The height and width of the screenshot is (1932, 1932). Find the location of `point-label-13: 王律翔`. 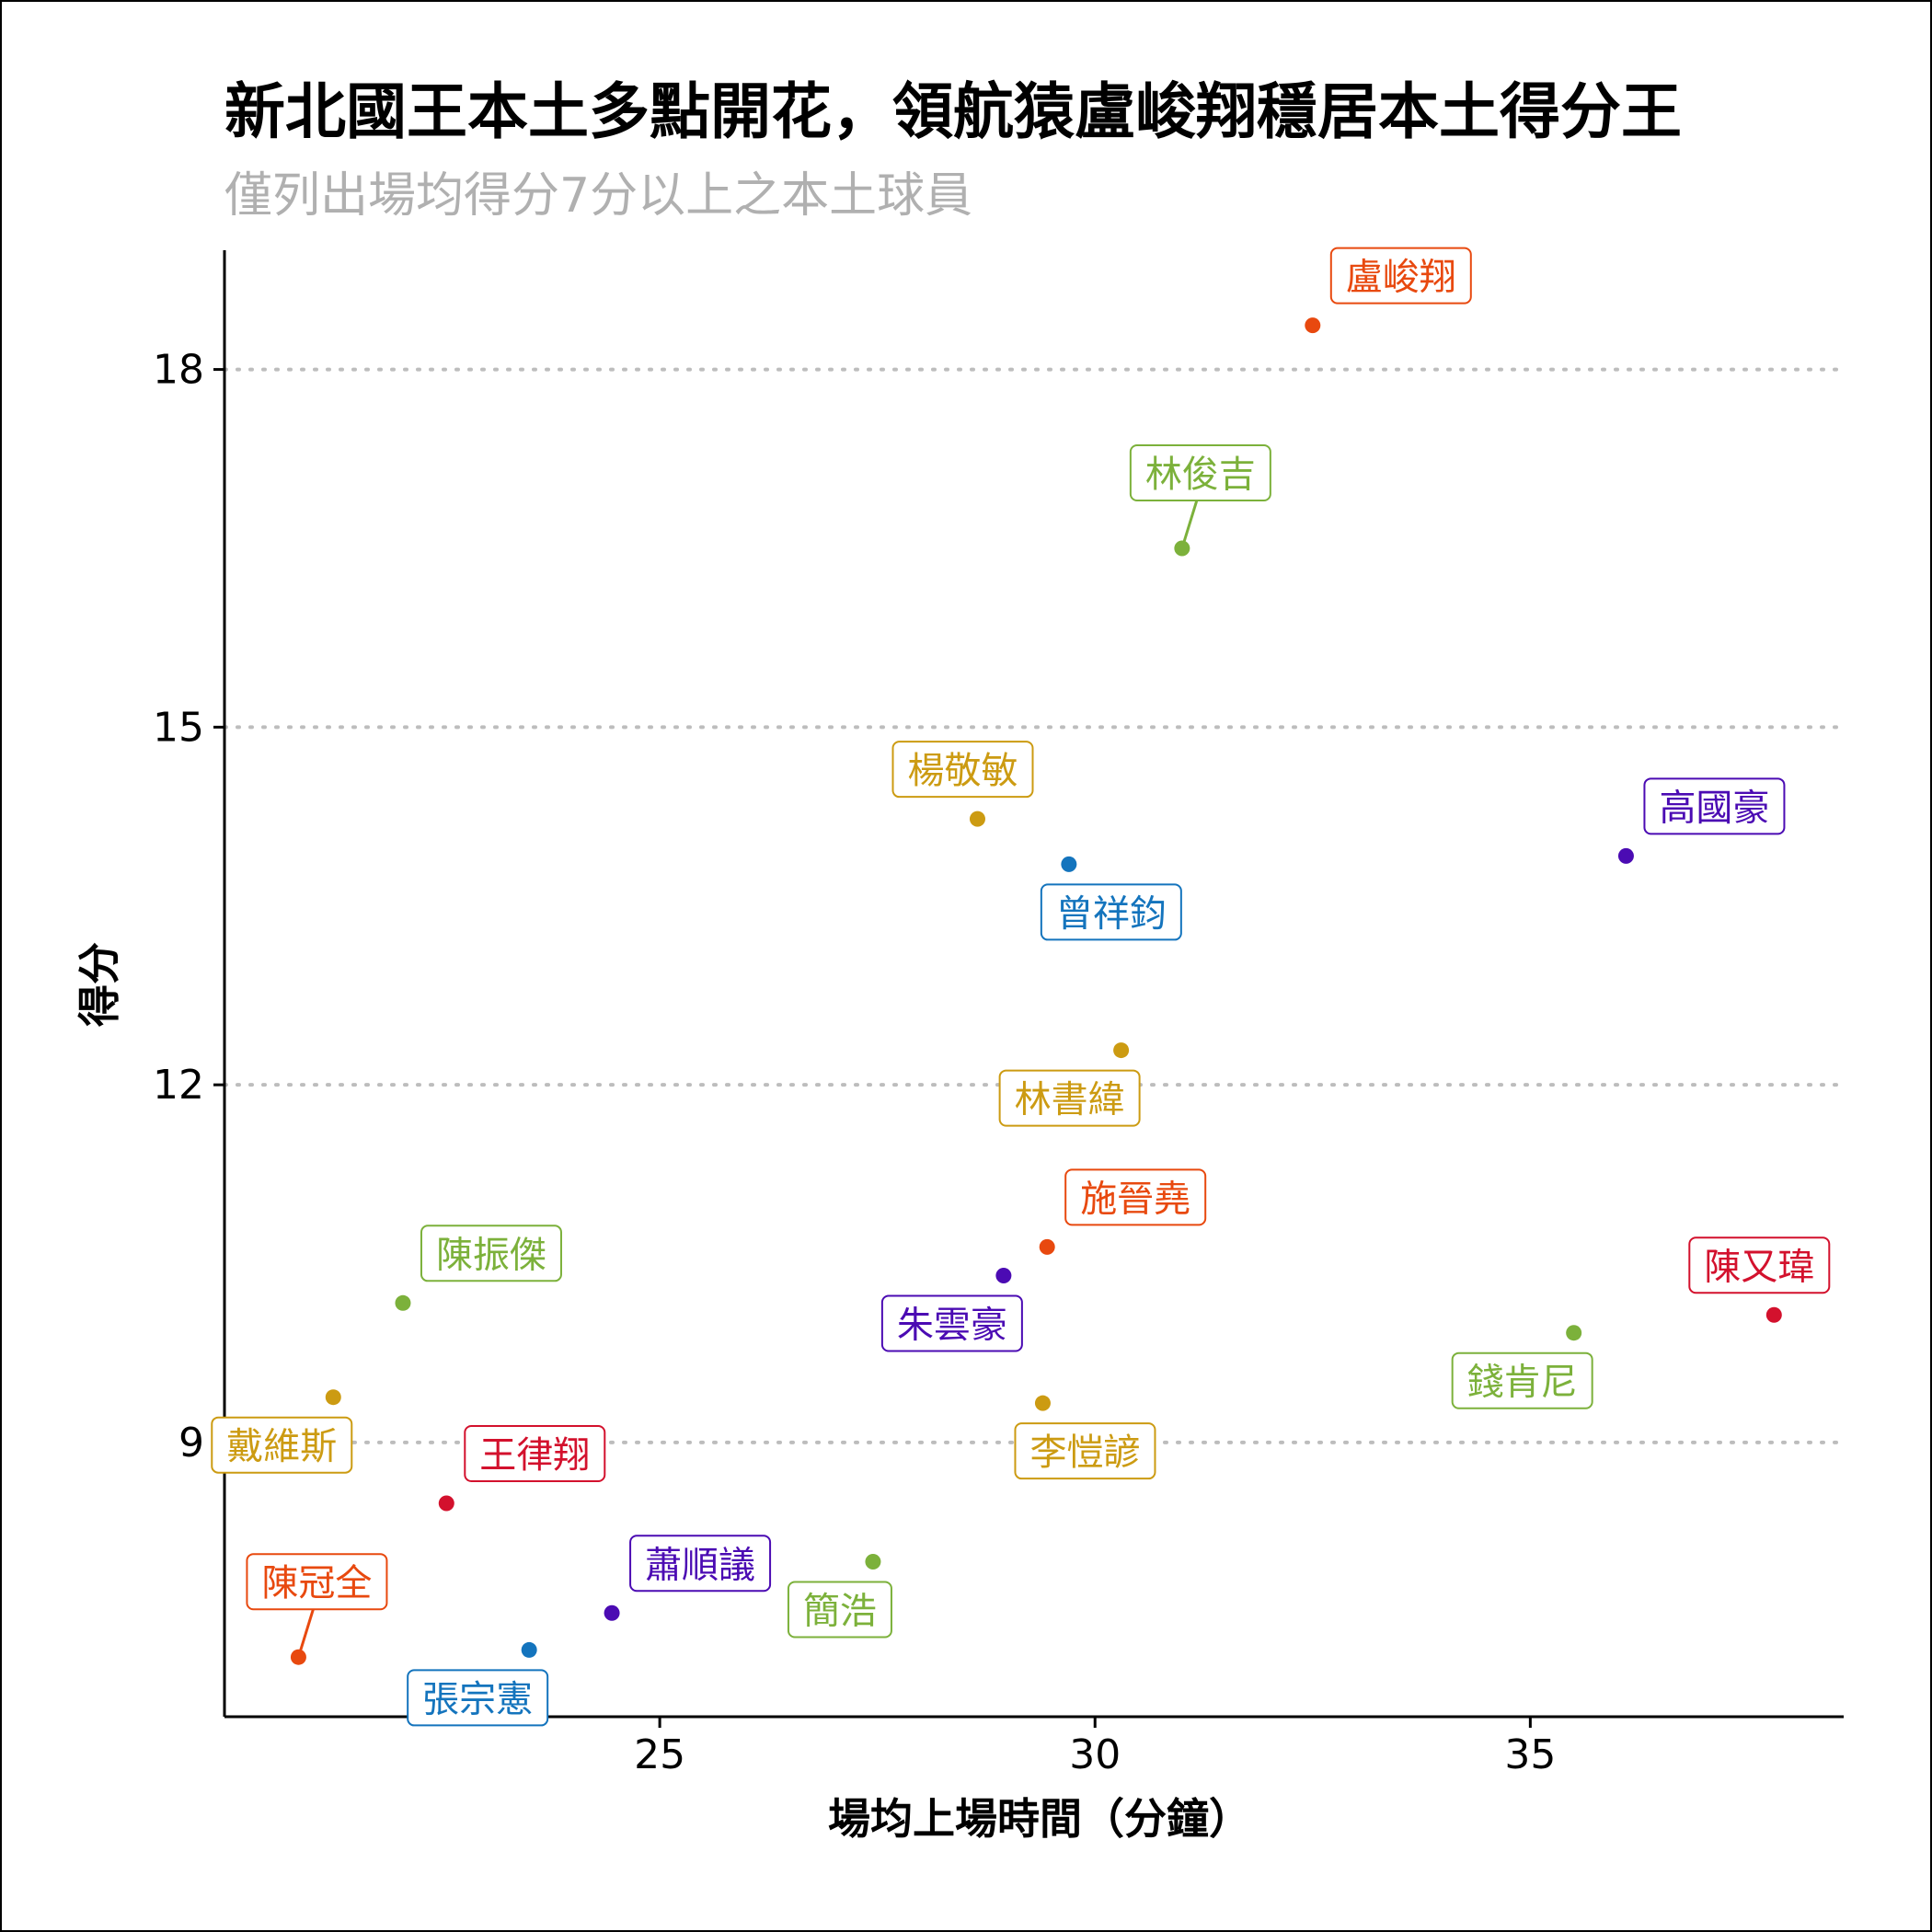

point-label-13: 王律翔 is located at coordinates (535, 1454).